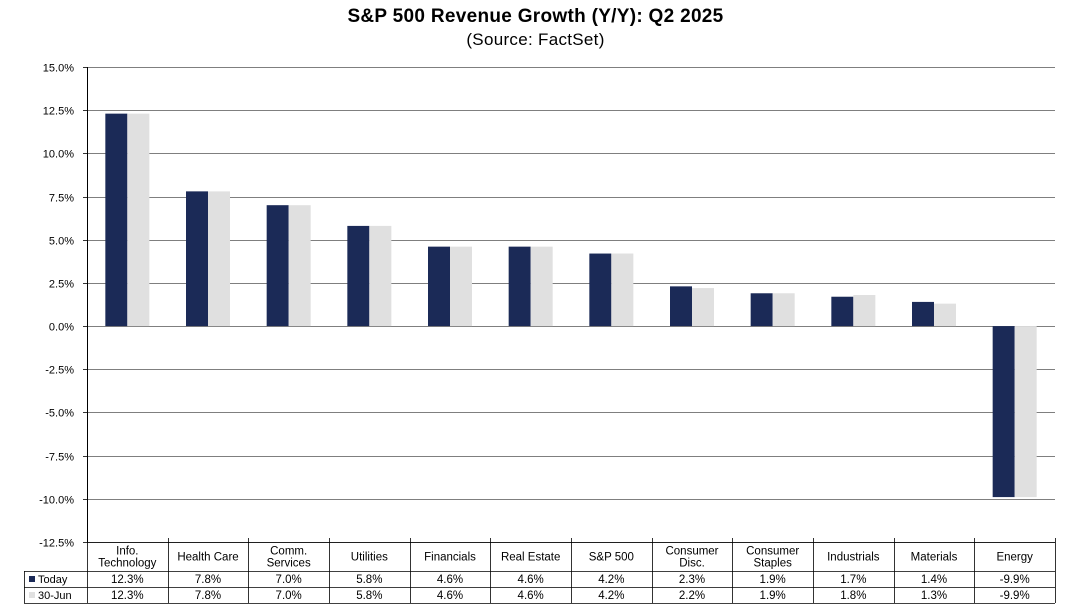 This screenshot has width=1071, height=610. Describe the element at coordinates (934, 580) in the screenshot. I see `data-label: 1.4%` at that location.